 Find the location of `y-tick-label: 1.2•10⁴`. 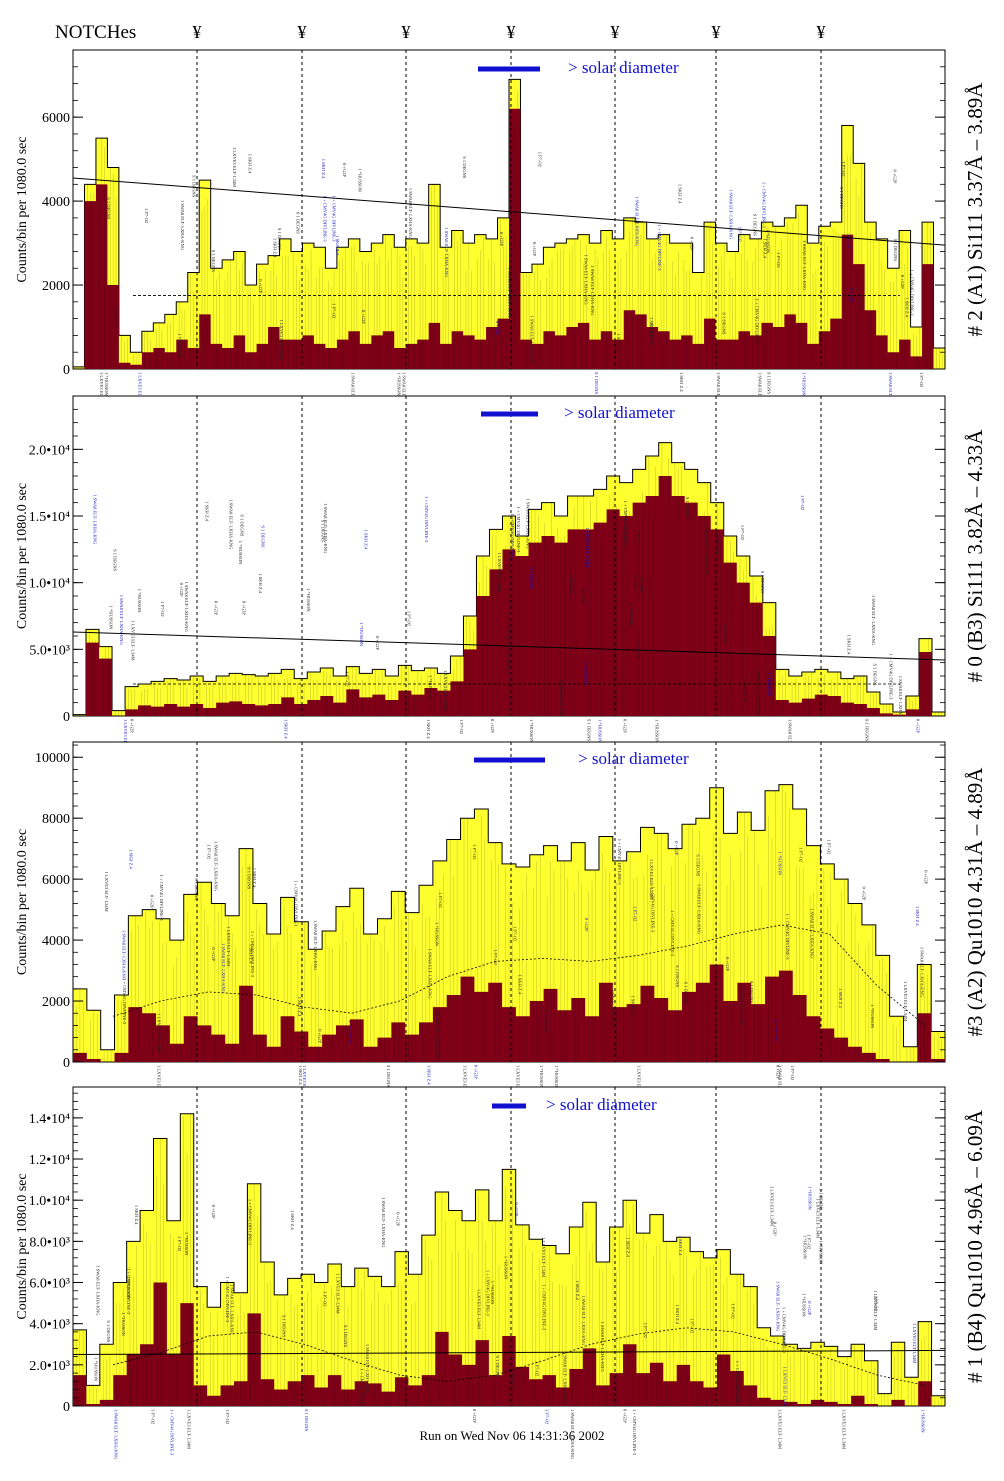

y-tick-label: 1.2•10⁴ is located at coordinates (49, 1160).